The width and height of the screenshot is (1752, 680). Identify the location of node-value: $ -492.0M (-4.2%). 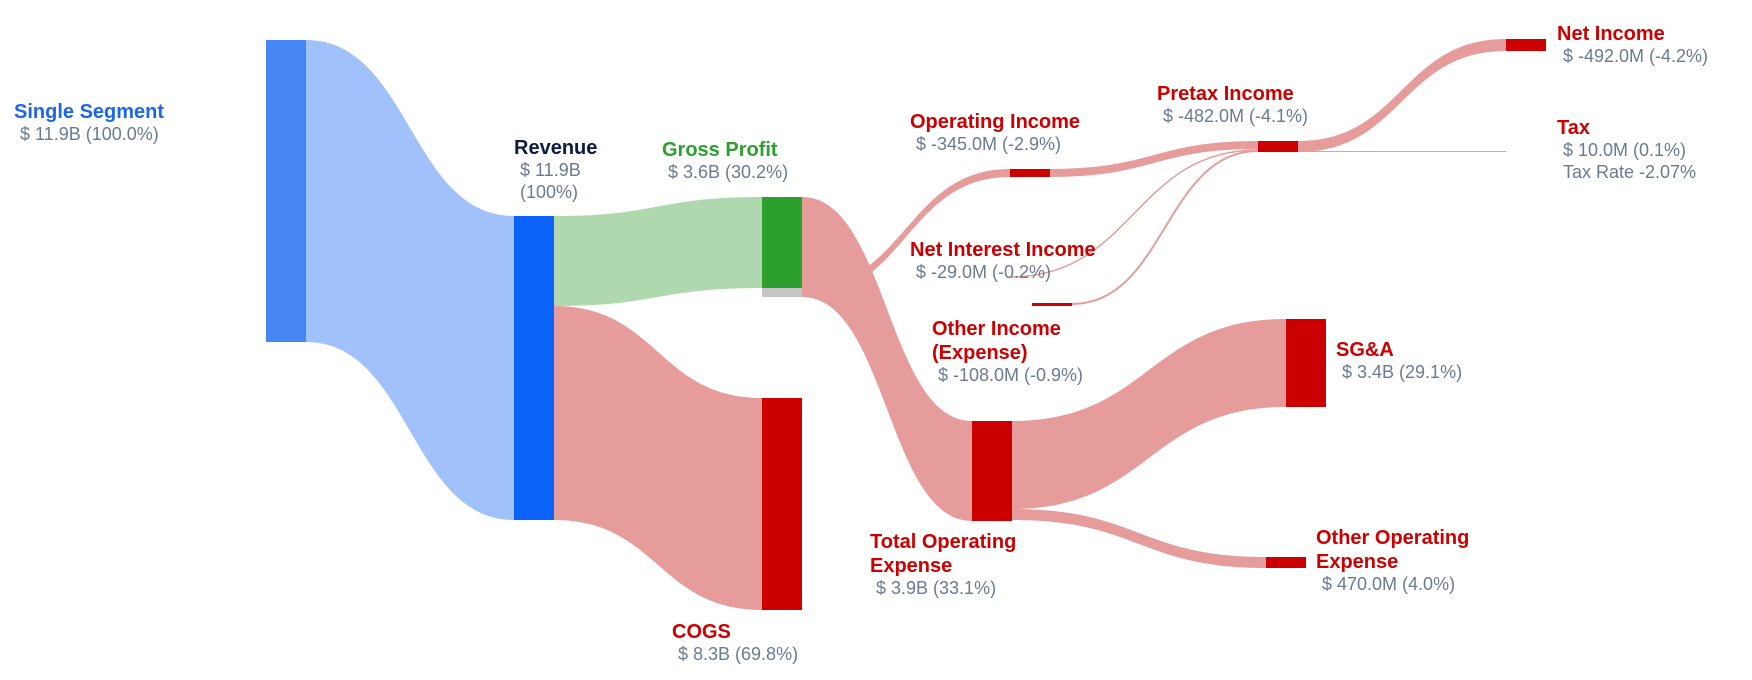
(1636, 56).